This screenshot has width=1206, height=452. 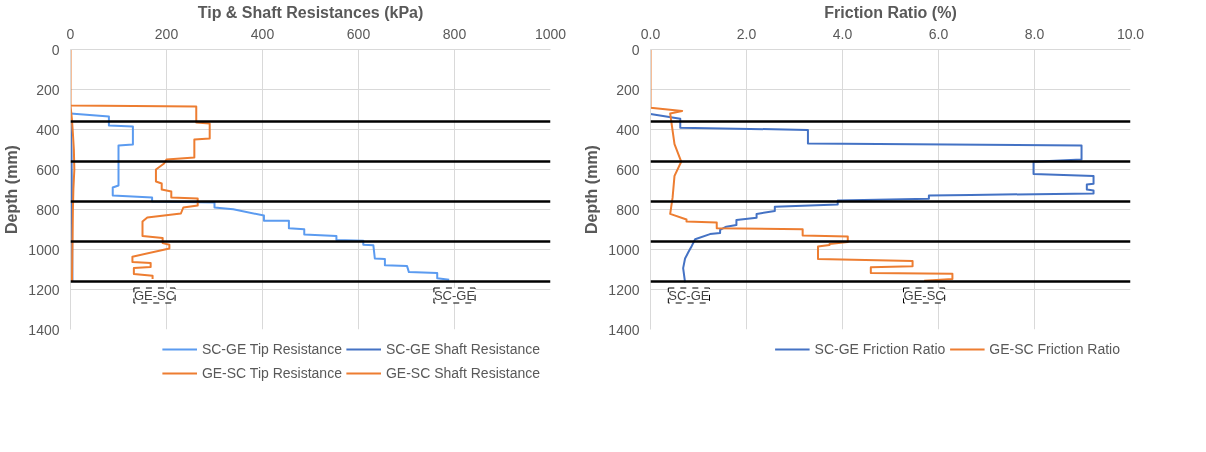 I want to click on x-tick-label: 10.0, so click(x=1130, y=33).